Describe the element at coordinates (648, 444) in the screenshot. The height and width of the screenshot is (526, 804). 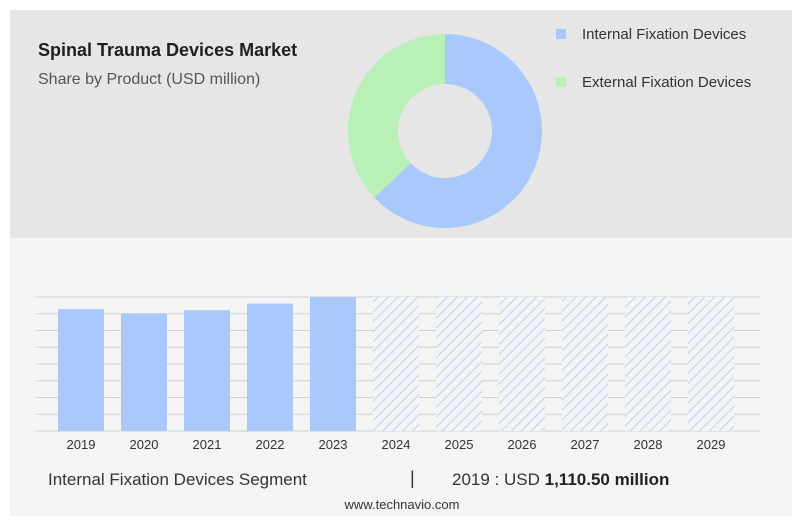
I see `tick-label-2028: 2028` at that location.